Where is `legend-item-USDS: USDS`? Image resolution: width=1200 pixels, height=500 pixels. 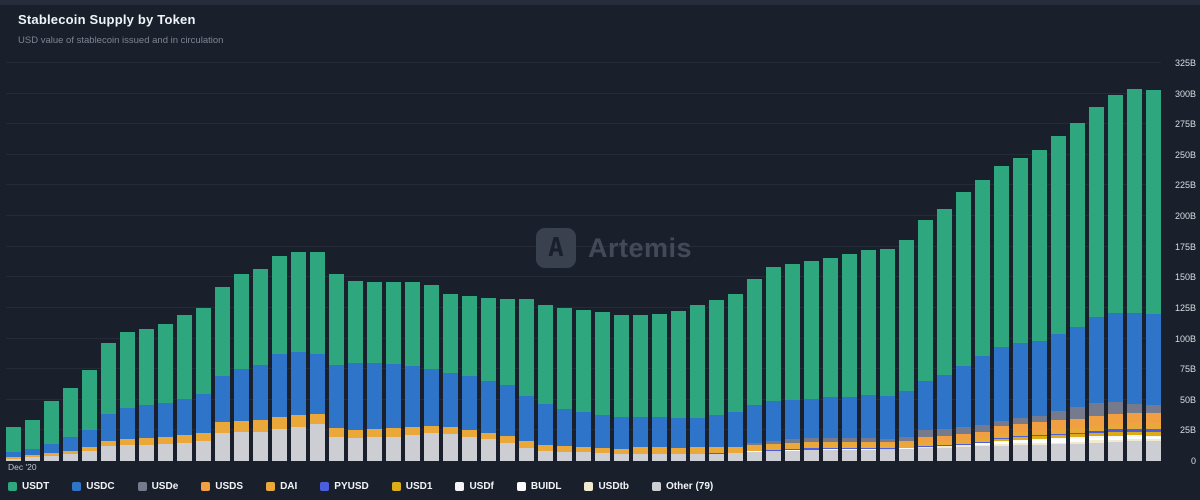 legend-item-USDS: USDS is located at coordinates (222, 486).